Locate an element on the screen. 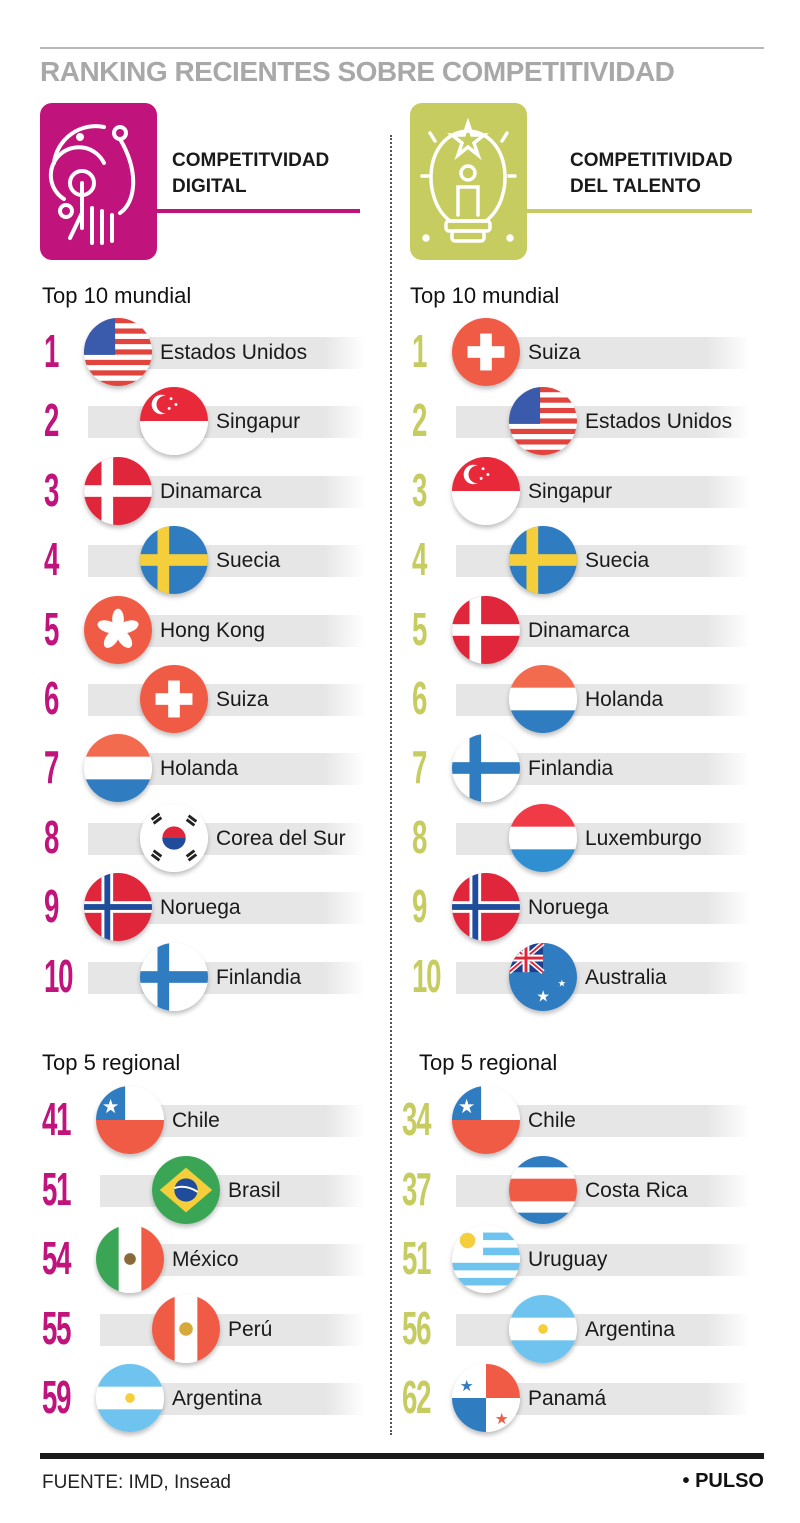 The width and height of the screenshot is (800, 1523). rank-number: 41 is located at coordinates (57, 1119).